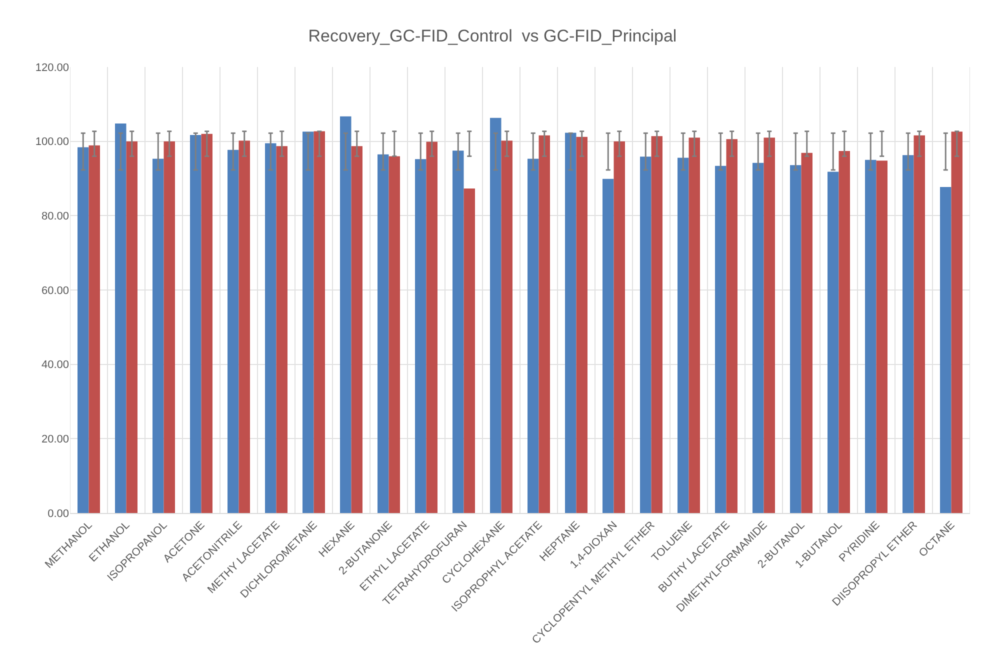  Describe the element at coordinates (55, 216) in the screenshot. I see `y-tick-label: 80.00` at that location.